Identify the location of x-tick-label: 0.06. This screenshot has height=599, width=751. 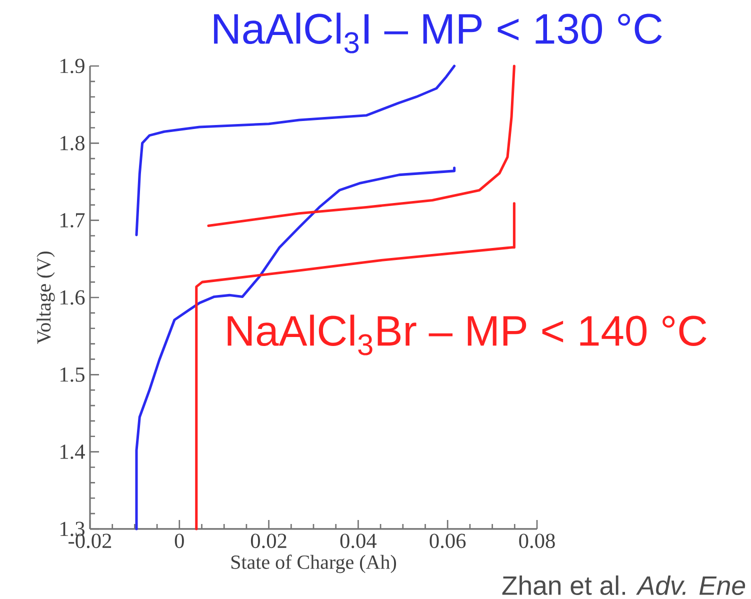
(448, 541).